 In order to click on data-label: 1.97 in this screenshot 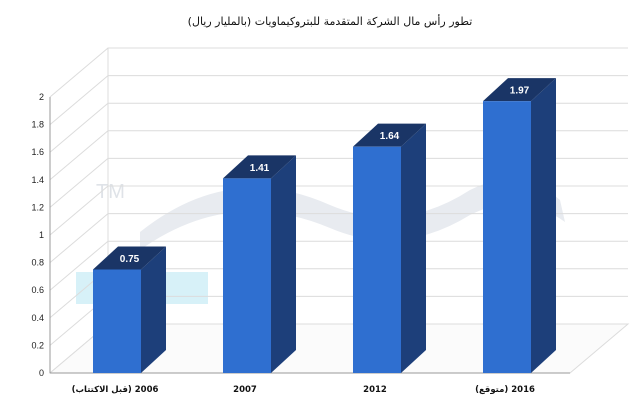, I will do `click(520, 91)`.